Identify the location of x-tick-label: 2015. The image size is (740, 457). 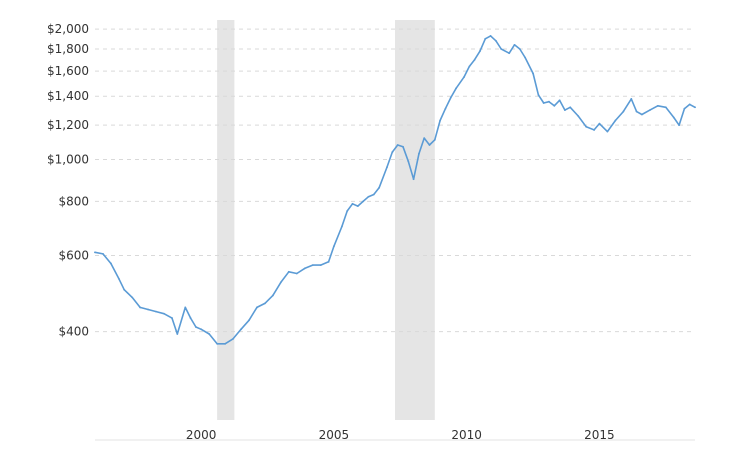
(599, 435).